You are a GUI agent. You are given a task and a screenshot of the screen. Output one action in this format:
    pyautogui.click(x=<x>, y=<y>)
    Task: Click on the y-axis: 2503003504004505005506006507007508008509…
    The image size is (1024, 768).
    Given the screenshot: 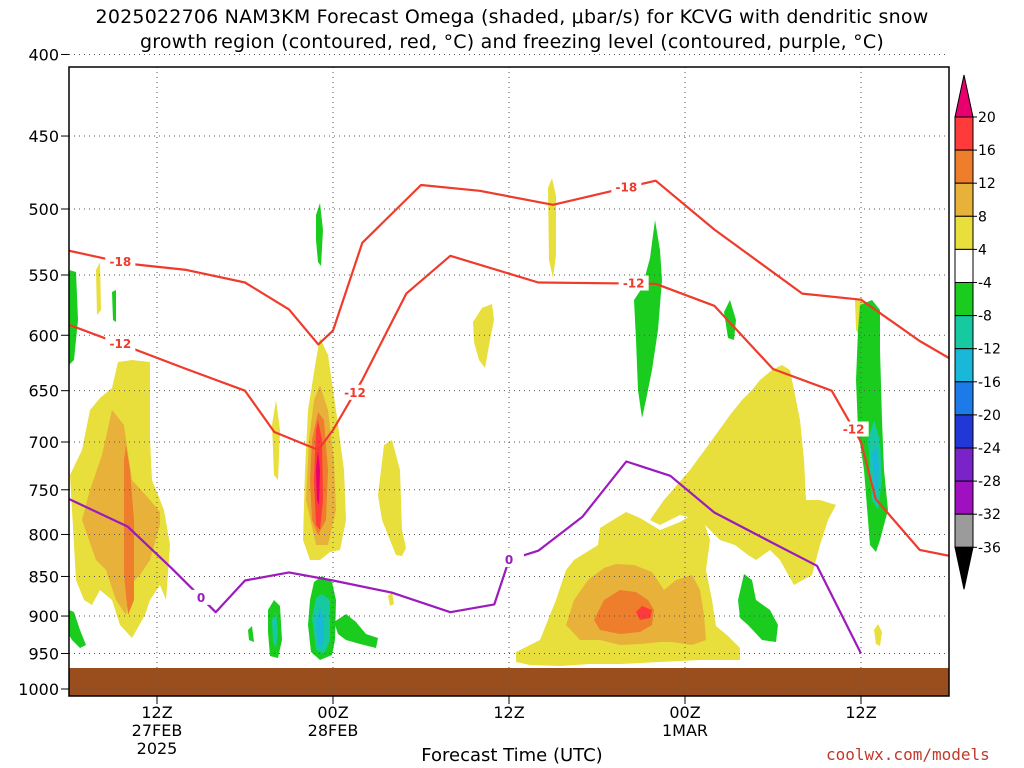 What is the action you would take?
    pyautogui.click(x=43, y=372)
    